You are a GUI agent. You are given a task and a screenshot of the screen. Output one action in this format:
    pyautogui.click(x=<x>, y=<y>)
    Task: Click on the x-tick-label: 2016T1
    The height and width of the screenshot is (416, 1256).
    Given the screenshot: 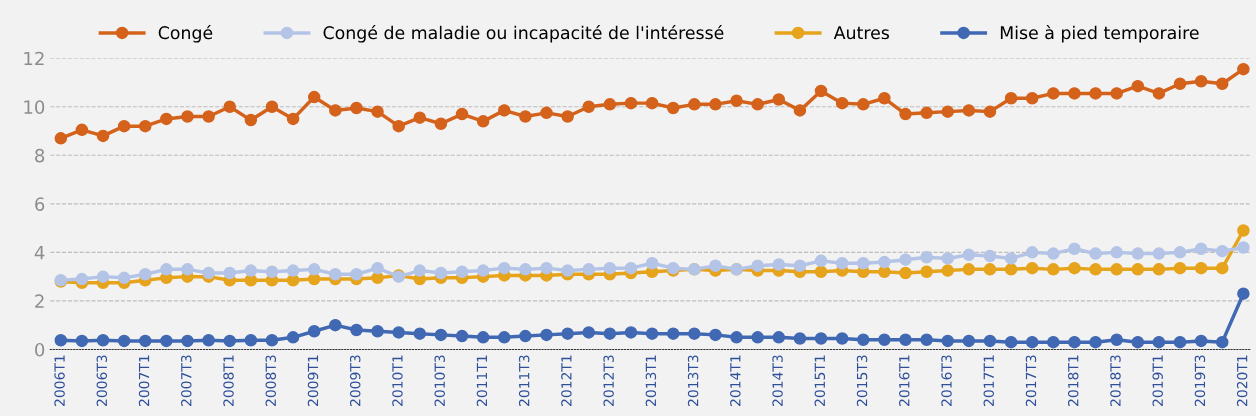 What is the action you would take?
    pyautogui.click(x=904, y=380)
    